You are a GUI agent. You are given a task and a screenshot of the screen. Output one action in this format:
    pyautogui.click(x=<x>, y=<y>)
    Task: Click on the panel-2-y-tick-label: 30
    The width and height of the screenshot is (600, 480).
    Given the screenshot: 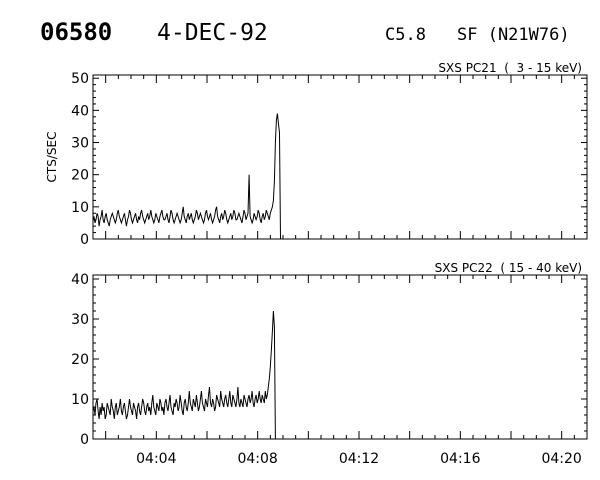 What is the action you would take?
    pyautogui.click(x=80, y=320)
    